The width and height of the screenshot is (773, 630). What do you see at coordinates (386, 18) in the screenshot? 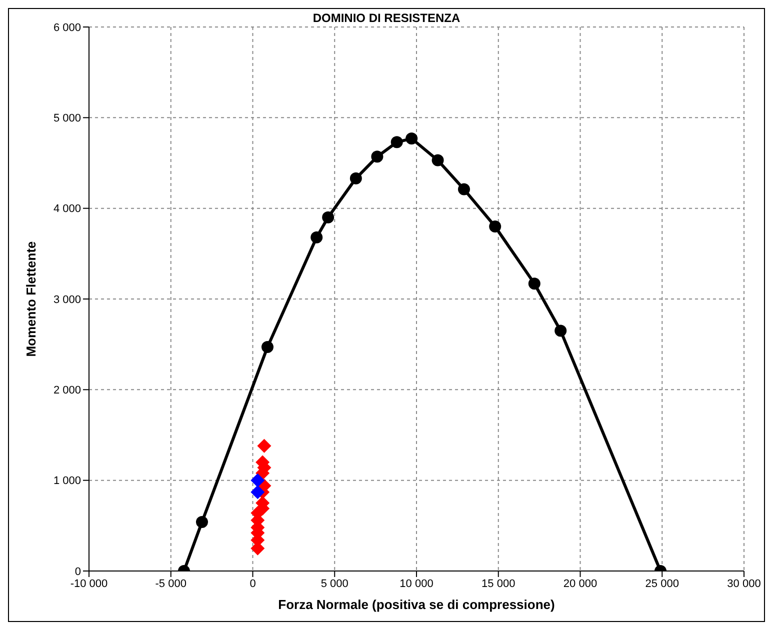
I see `chart-title: DOMINIO DI RESISTENZA` at bounding box center [386, 18].